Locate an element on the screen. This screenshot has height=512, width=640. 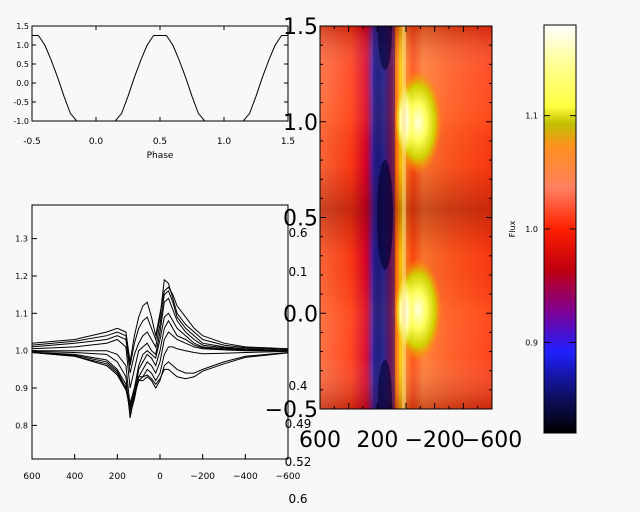
profiles-y-tick-labels: 0.8 0.9 1.0 1.1 1.2 1.3 is located at coordinates (26, 332).